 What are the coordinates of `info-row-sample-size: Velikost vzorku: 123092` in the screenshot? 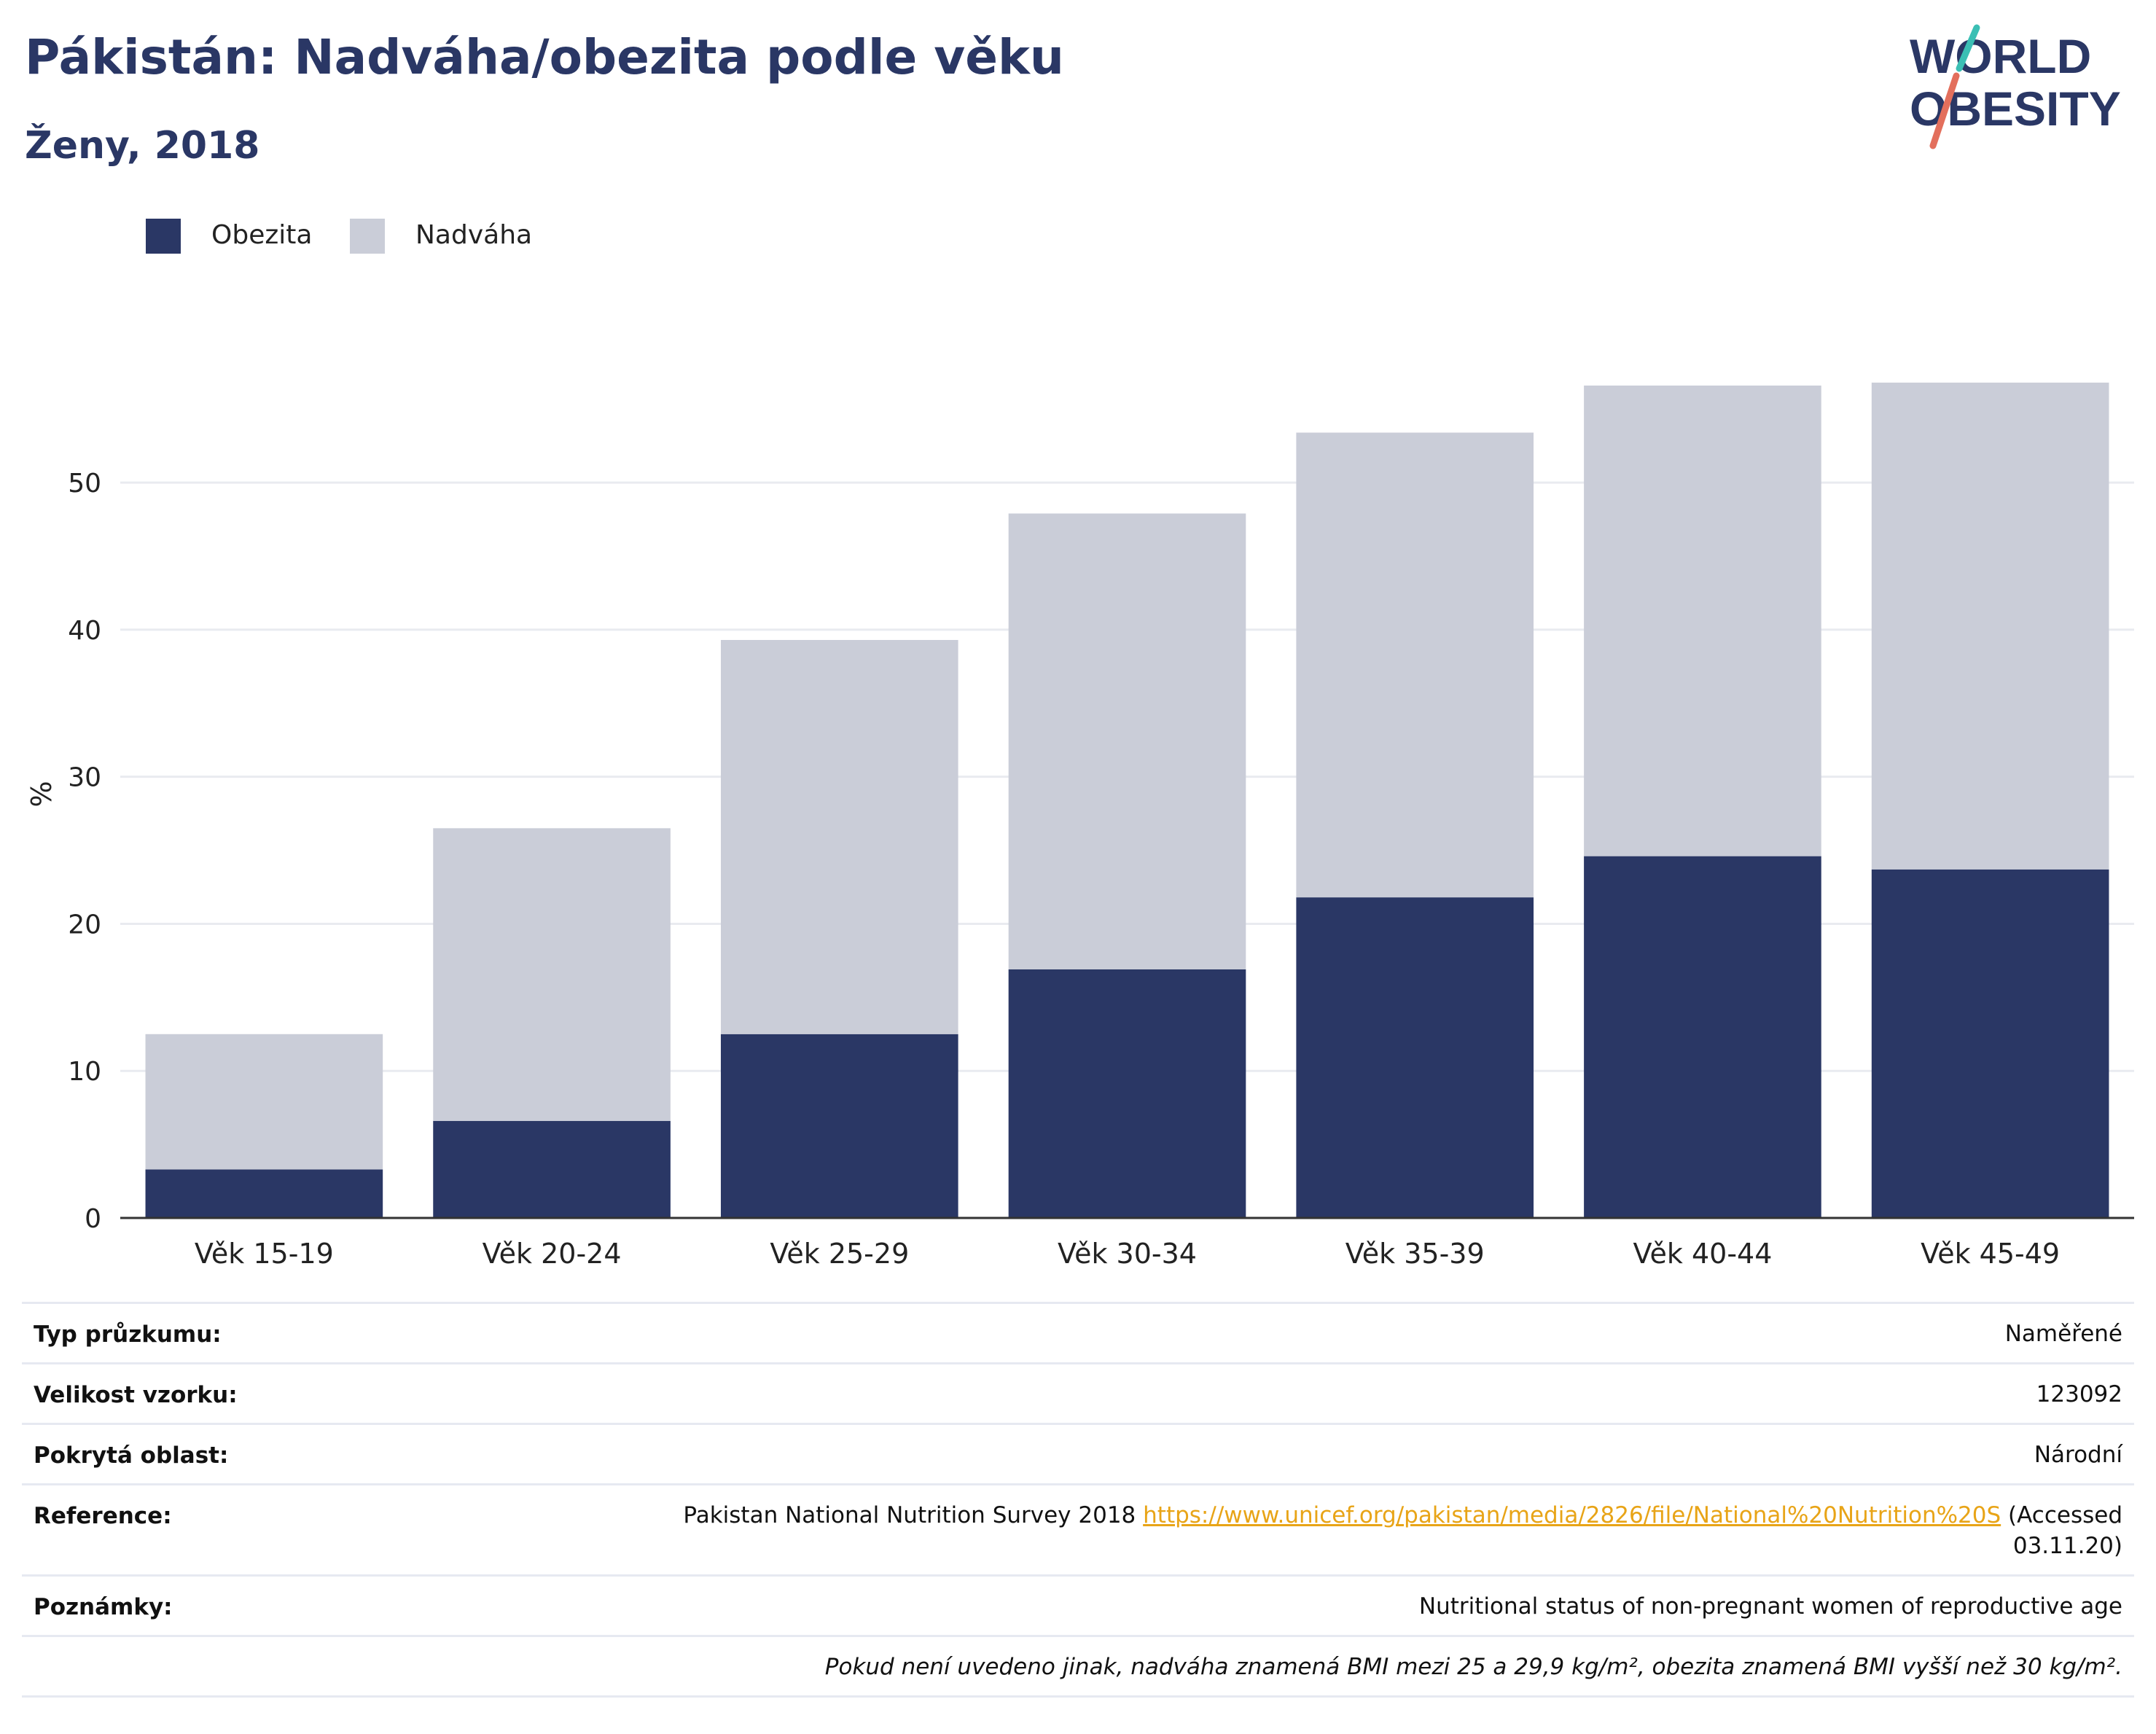 It's located at (1078, 1393).